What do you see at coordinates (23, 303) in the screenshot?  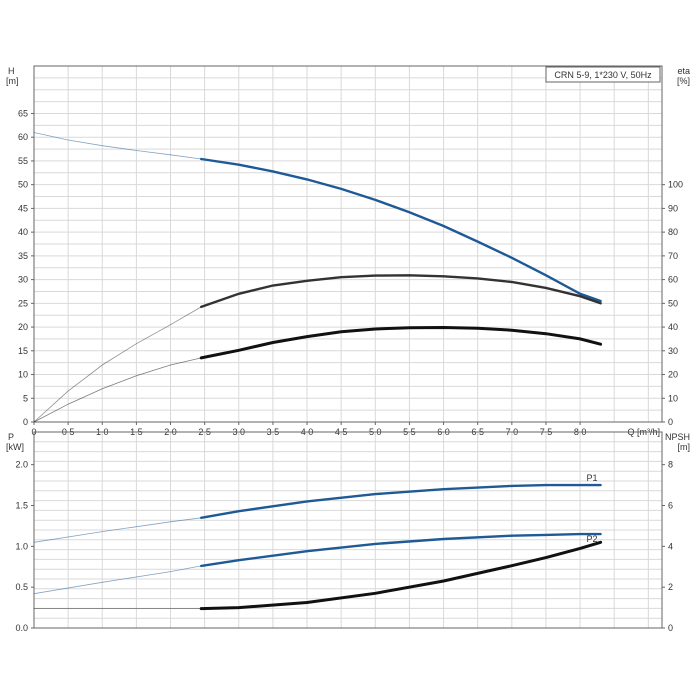 I see `y-left-tick-label: 25` at bounding box center [23, 303].